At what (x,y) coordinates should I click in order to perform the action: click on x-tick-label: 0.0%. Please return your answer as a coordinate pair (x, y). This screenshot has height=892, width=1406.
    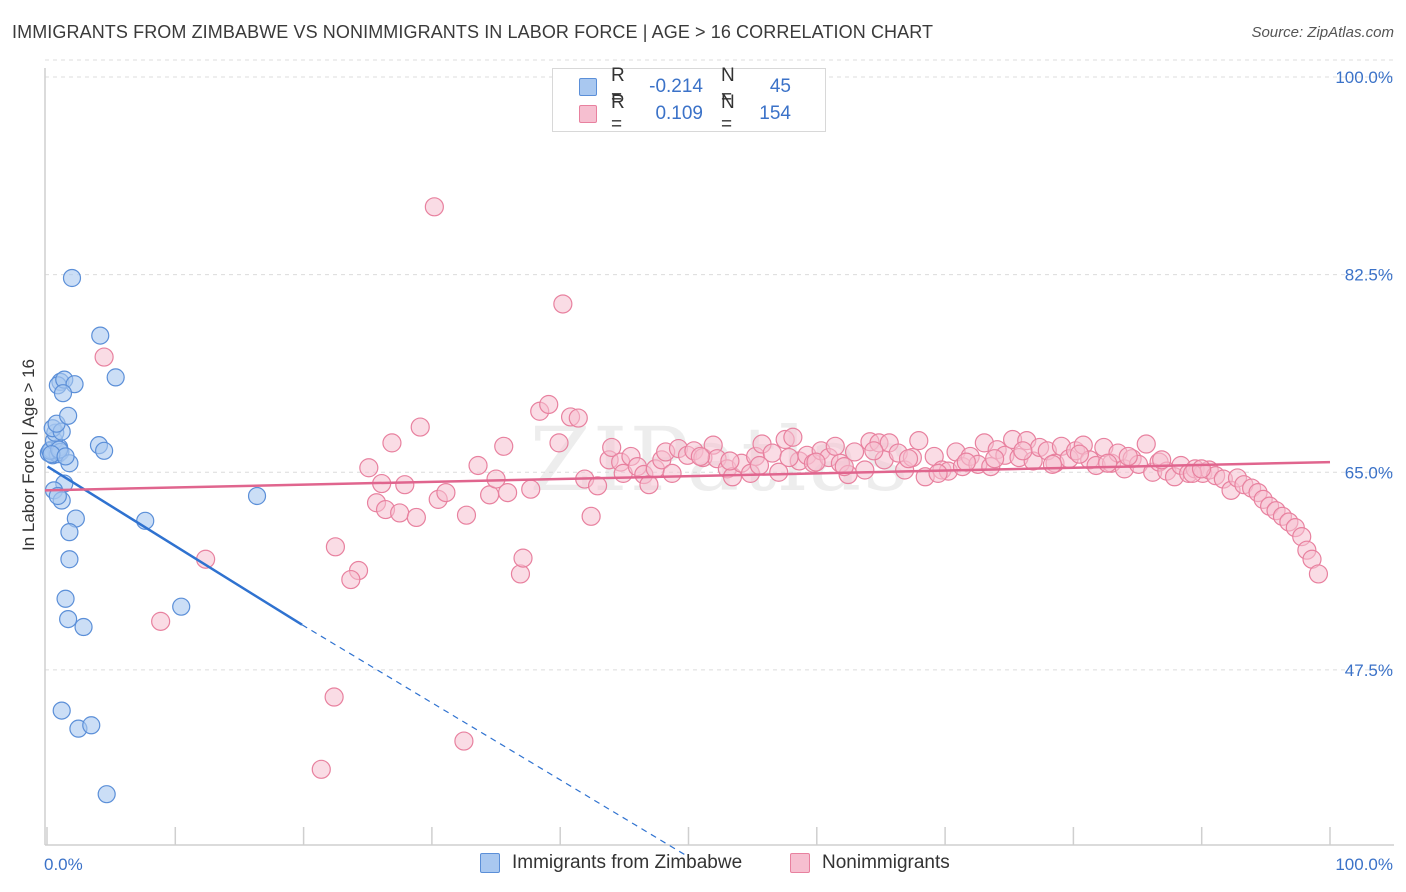
    Looking at the image, I should click on (63, 864).